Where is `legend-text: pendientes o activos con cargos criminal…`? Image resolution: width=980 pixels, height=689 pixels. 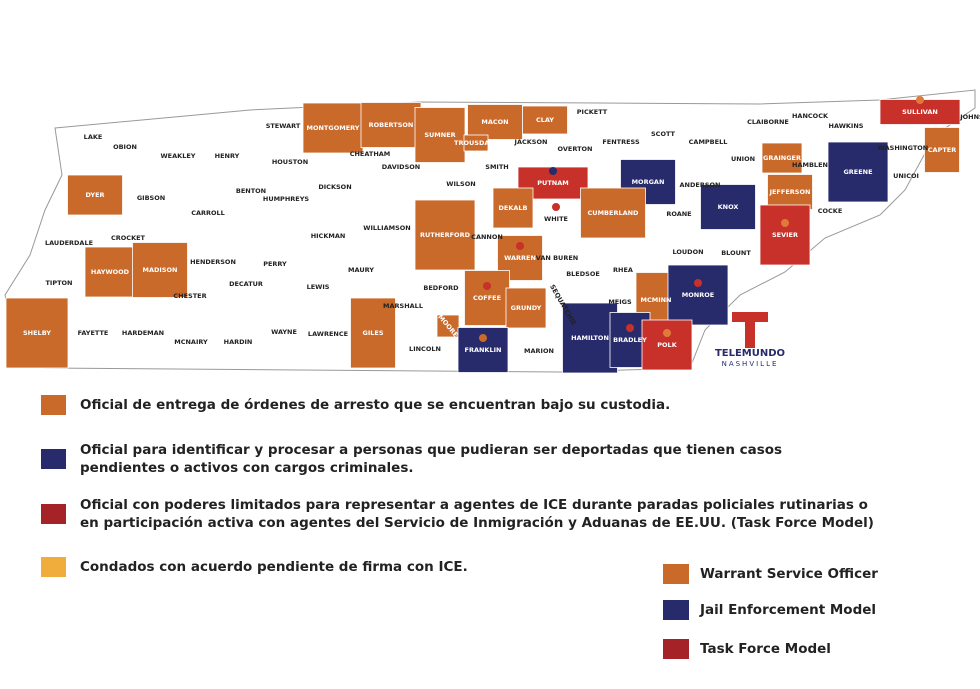
legend-text: pendientes o activos con cargos criminal… is located at coordinates (247, 468).